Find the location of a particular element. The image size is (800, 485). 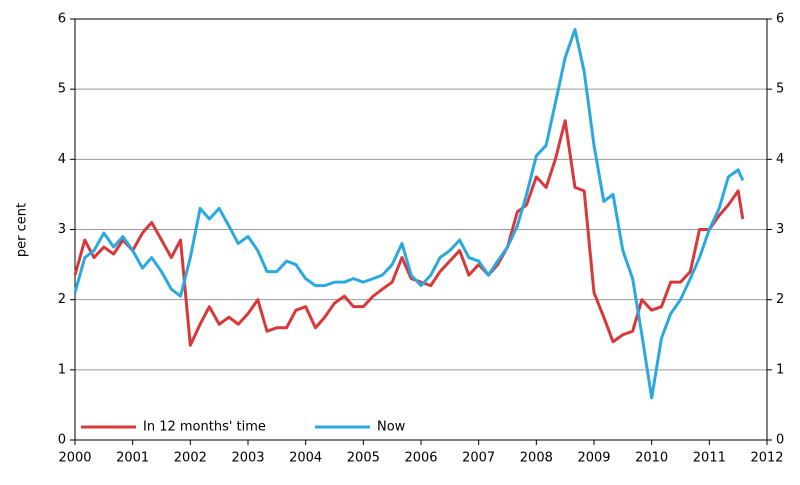

x-tick-label: 2011 is located at coordinates (709, 458).